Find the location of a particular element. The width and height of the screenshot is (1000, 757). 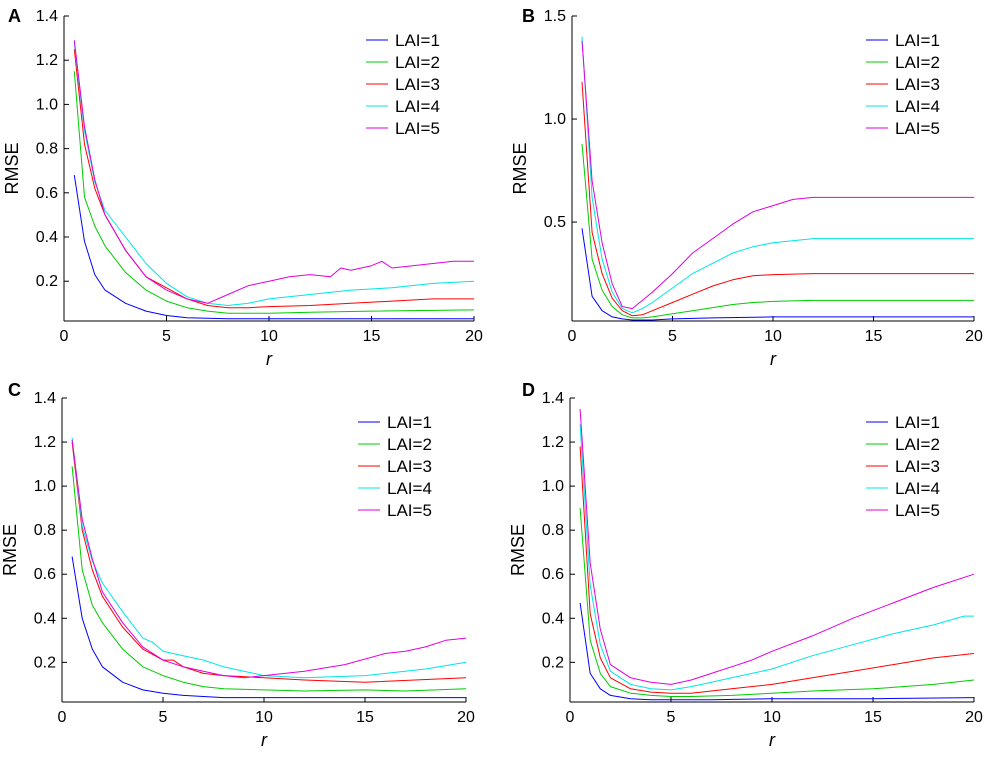

panel-label: B is located at coordinates (528, 16).